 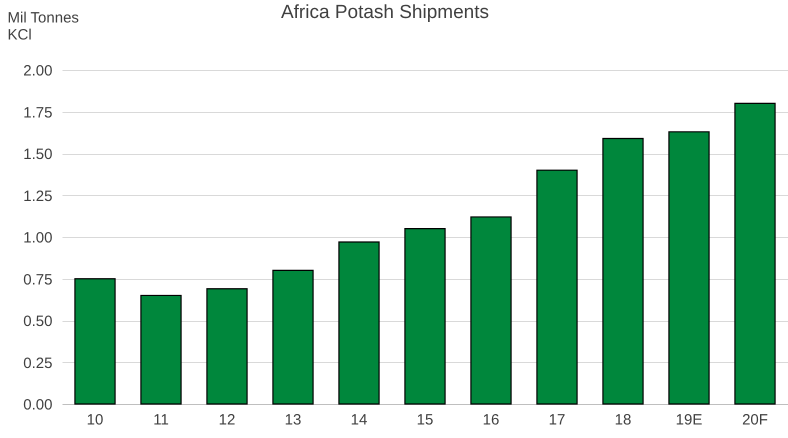 I want to click on x-tick-label: 15, so click(x=425, y=420).